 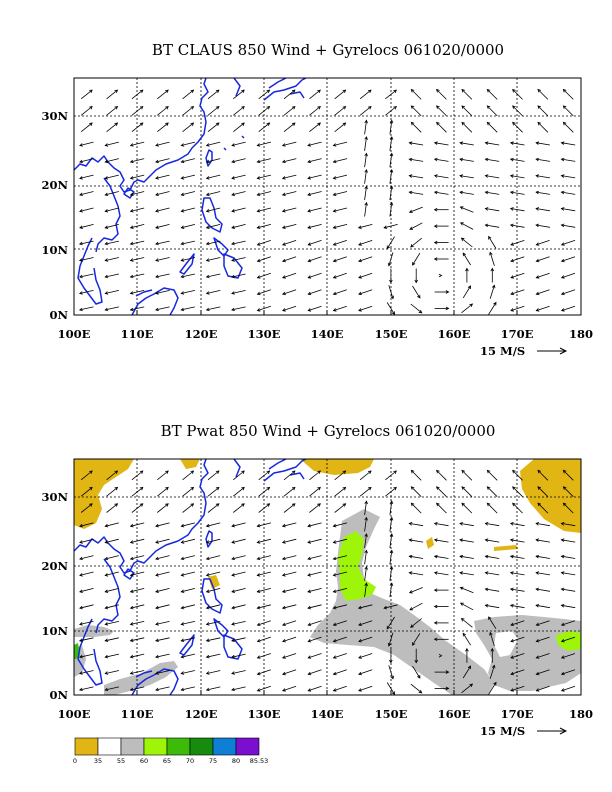 I want to click on colorbar-label: 65, so click(x=167, y=761).